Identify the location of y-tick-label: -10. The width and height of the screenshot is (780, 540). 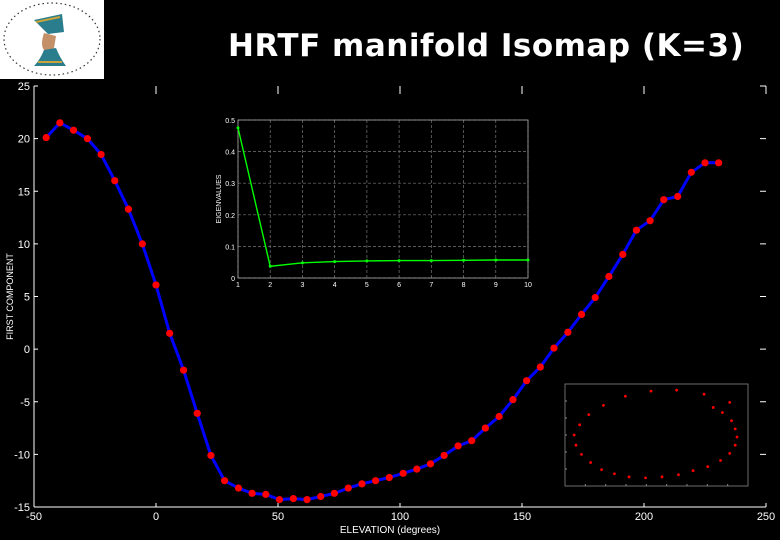
(22, 455).